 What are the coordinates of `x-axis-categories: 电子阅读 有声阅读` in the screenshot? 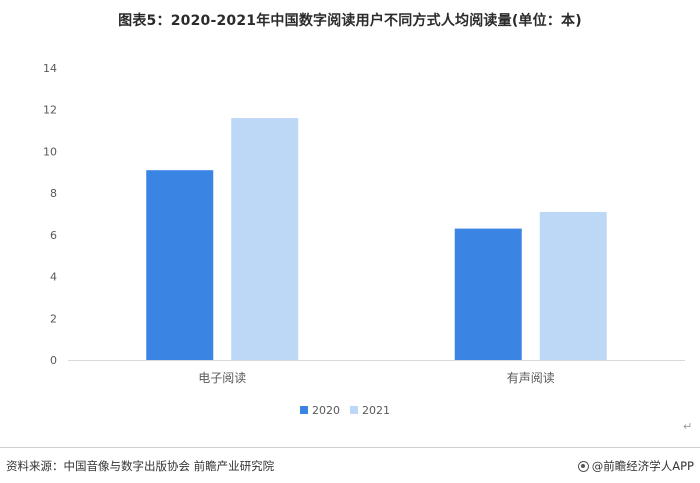 It's located at (376, 378).